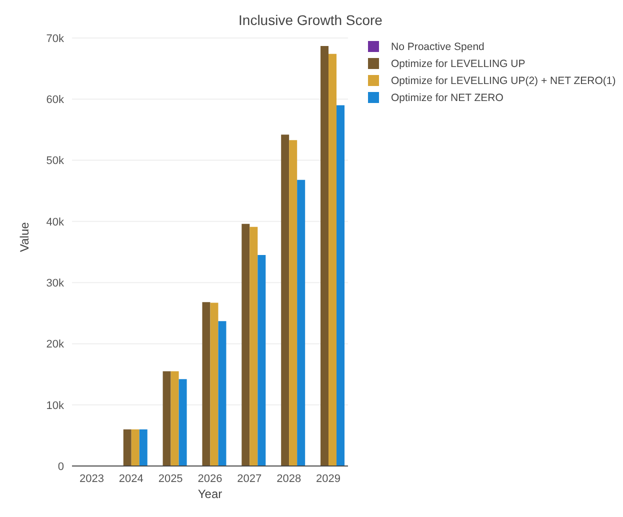 This screenshot has width=623, height=517. What do you see at coordinates (91, 478) in the screenshot?
I see `x-tick-label: 2023` at bounding box center [91, 478].